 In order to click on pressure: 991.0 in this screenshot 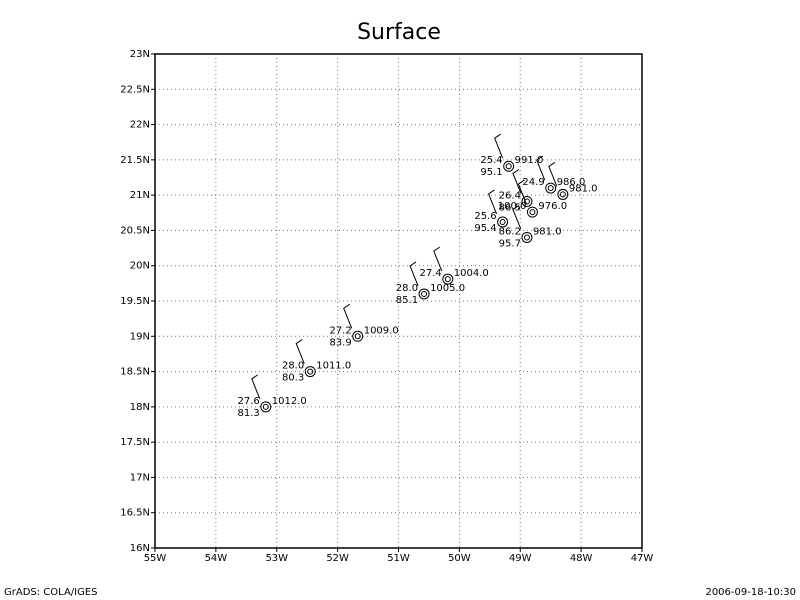, I will do `click(529, 160)`.